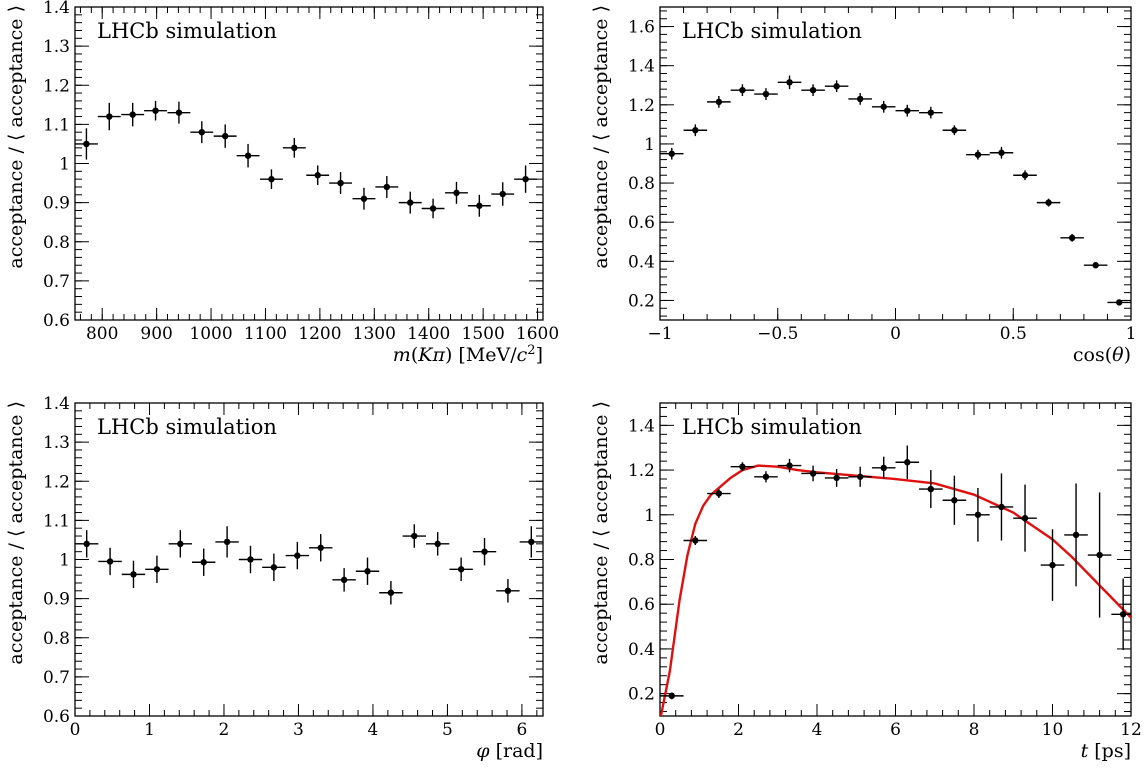 This screenshot has height=769, width=1146. I want to click on x-axis-title-part: ], so click(539, 355).